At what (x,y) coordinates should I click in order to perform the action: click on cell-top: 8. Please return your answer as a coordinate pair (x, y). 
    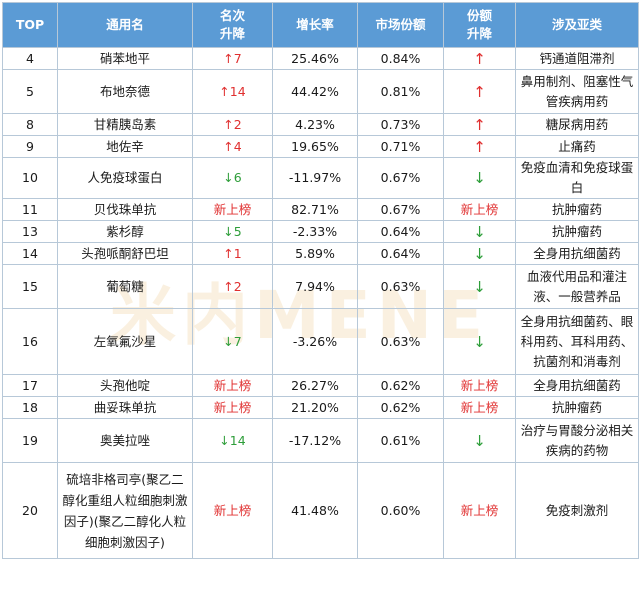
    Looking at the image, I should click on (30, 124).